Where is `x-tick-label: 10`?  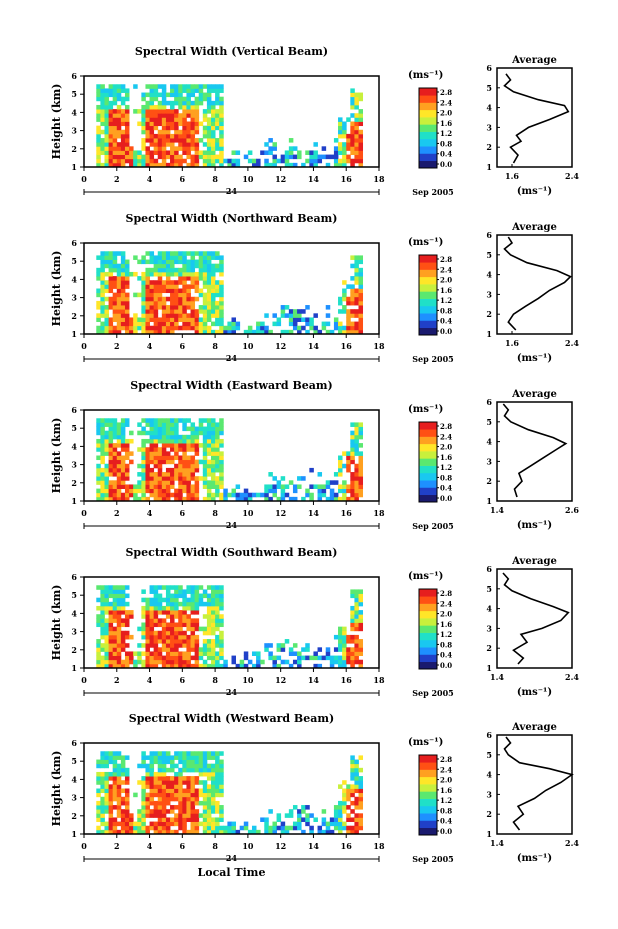
x-tick-label: 10 is located at coordinates (248, 680).